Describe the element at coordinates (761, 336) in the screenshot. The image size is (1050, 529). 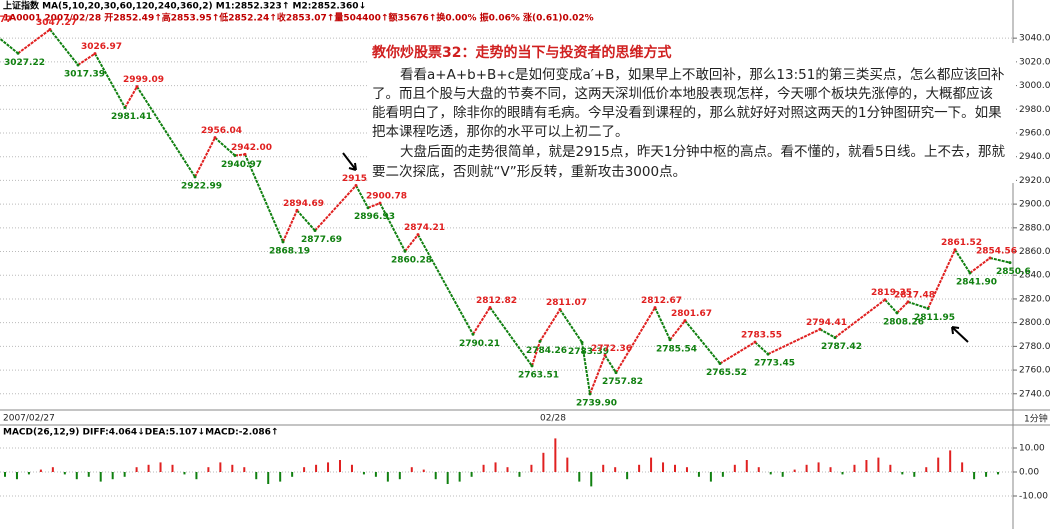
I see `value-label: 2783.55` at that location.